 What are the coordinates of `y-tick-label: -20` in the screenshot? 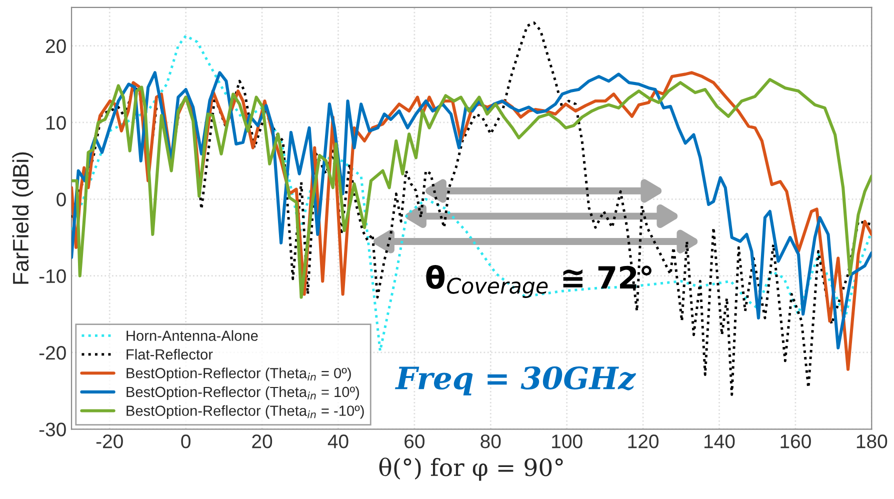 It's located at (52, 353).